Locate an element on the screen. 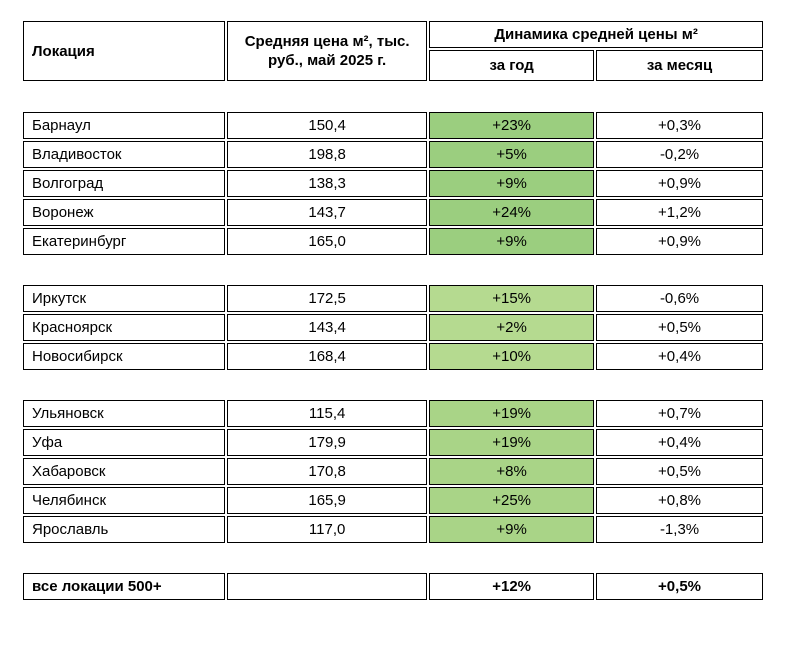  price-cell: 143,4 is located at coordinates (327, 327).